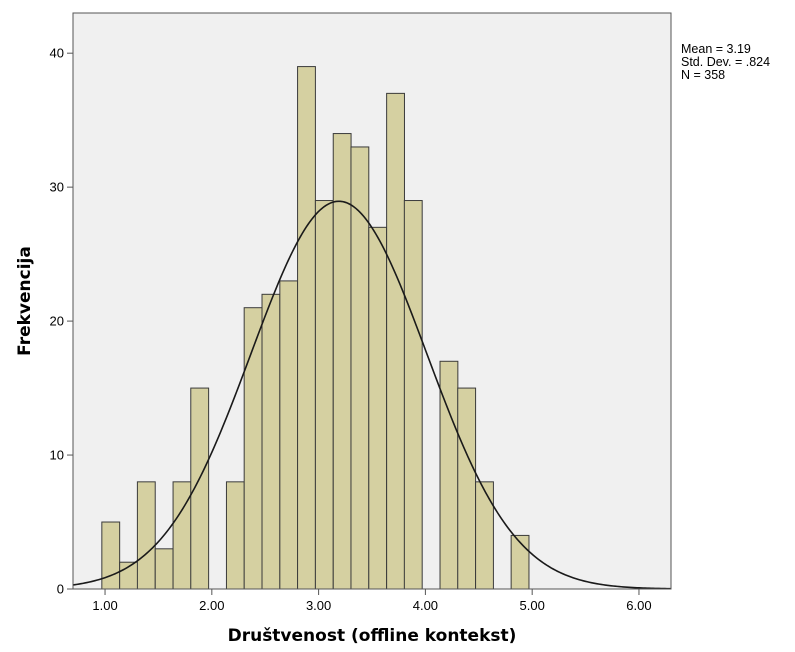 This screenshot has width=795, height=652. Describe the element at coordinates (57, 321) in the screenshot. I see `y-tick-label-2: 20` at that location.